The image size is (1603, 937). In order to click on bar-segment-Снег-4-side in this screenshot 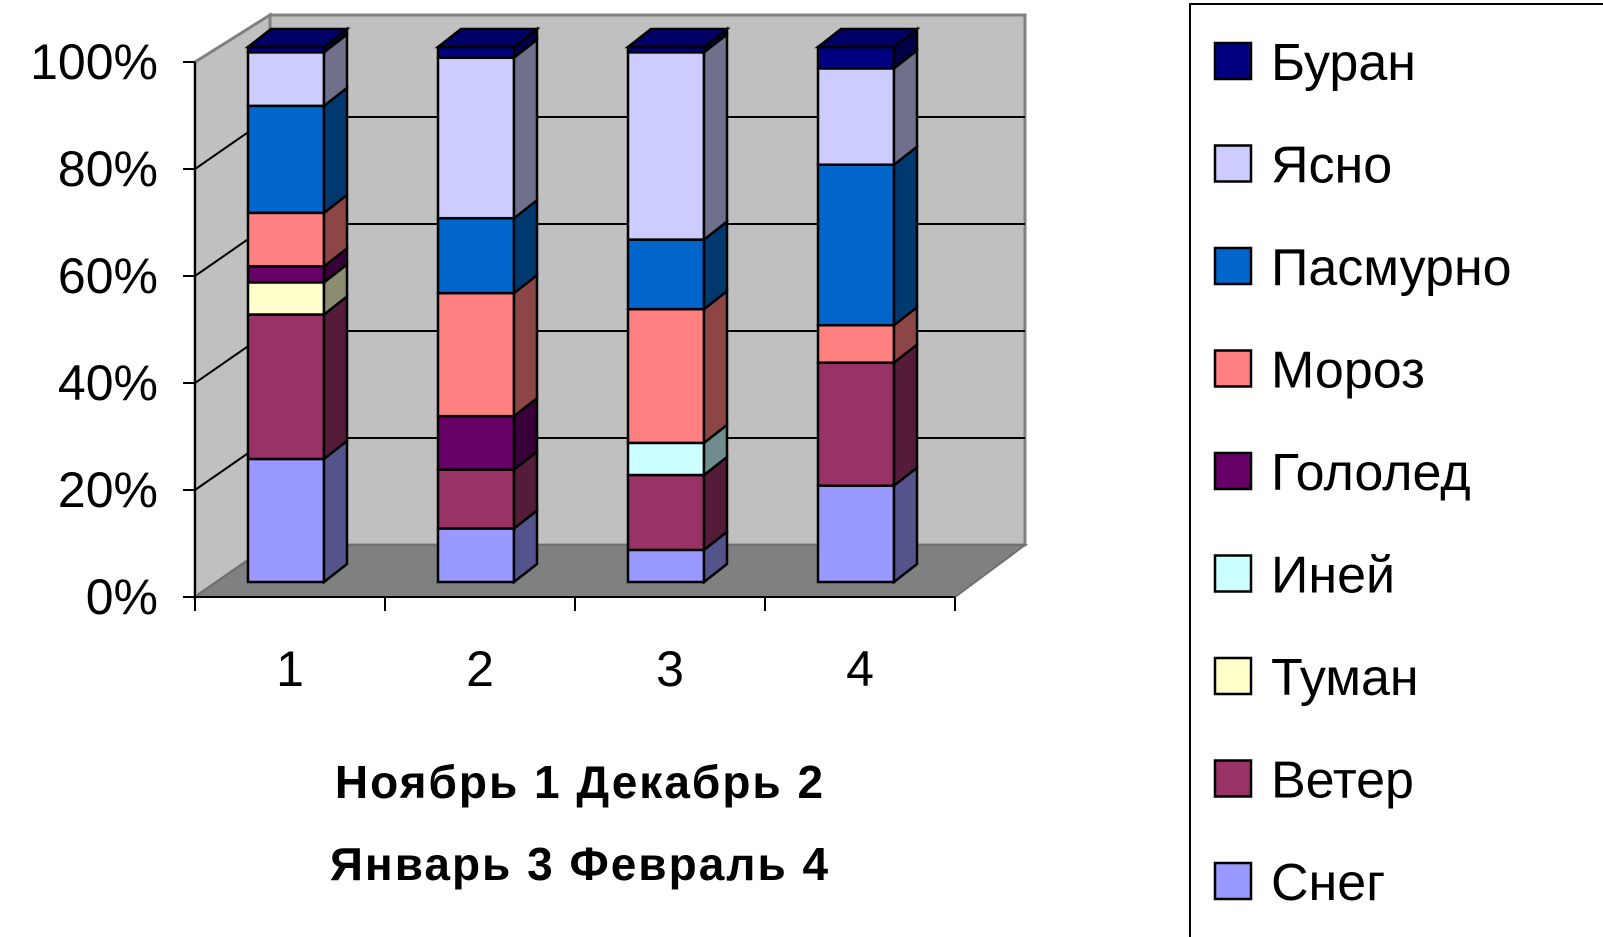, I will do `click(905, 525)`.